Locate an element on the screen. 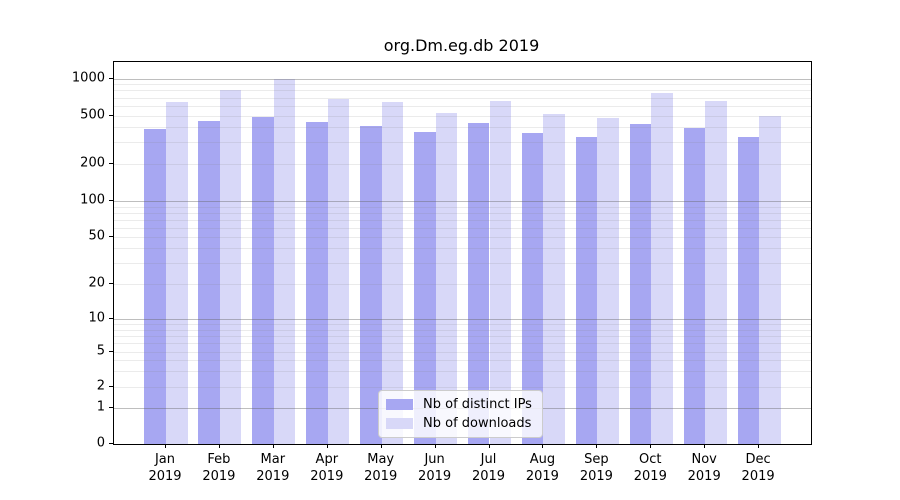 The width and height of the screenshot is (900, 500). bar-nb-of-distinct-ips-feb is located at coordinates (209, 282).